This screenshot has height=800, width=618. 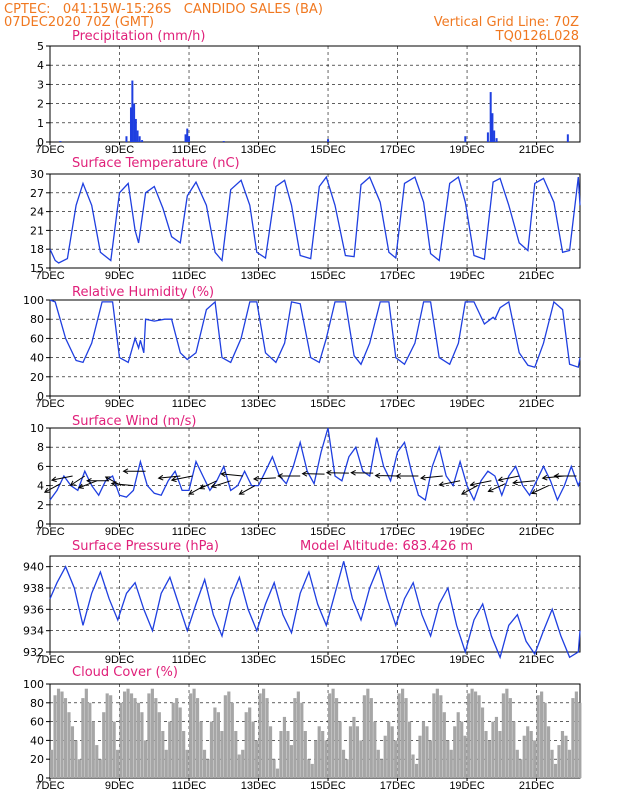 I want to click on wind-ytick-label: 4, so click(x=40, y=486).